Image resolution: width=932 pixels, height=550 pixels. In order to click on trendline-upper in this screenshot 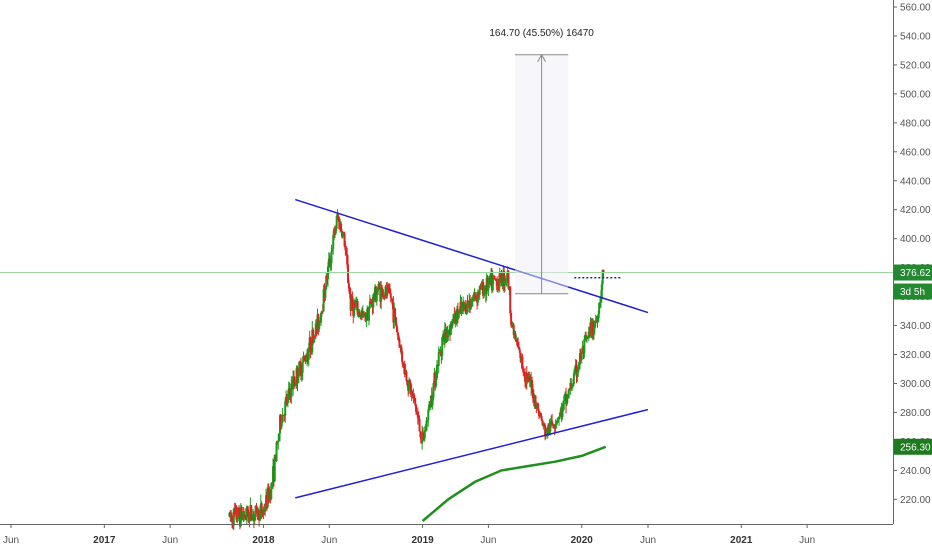, I will do `click(472, 256)`.